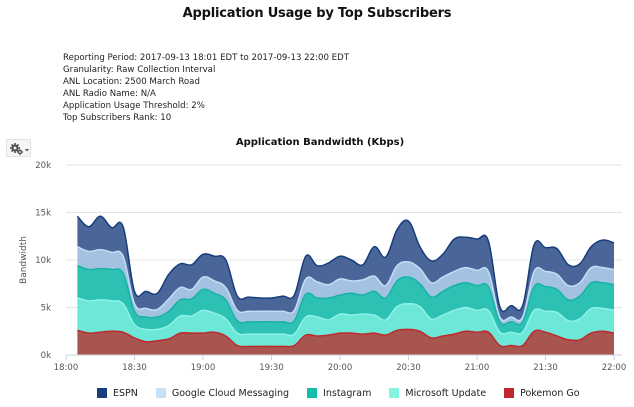 The image size is (634, 407). Describe the element at coordinates (24, 260) in the screenshot. I see `y-axis-label: Bandwidth` at that location.